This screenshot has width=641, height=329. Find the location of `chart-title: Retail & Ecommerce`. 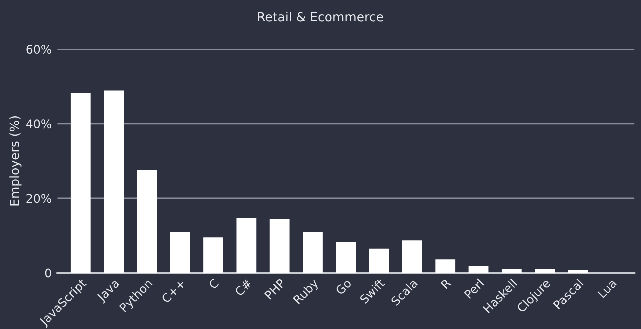

chart-title: Retail & Ecommerce is located at coordinates (321, 17).